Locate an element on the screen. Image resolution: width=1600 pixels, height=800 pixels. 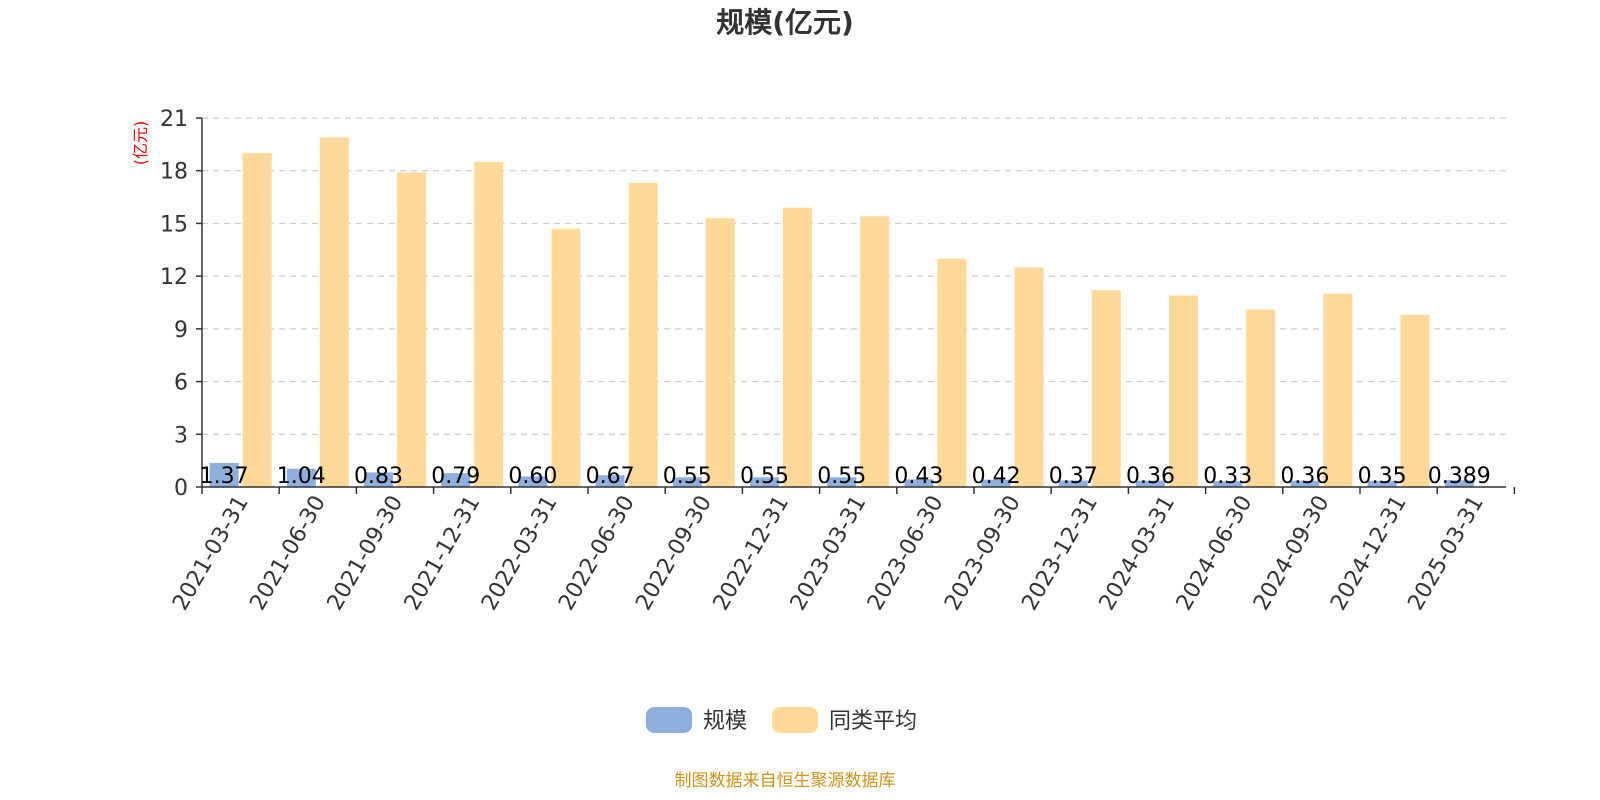
data-label: 0.79 is located at coordinates (455, 476).